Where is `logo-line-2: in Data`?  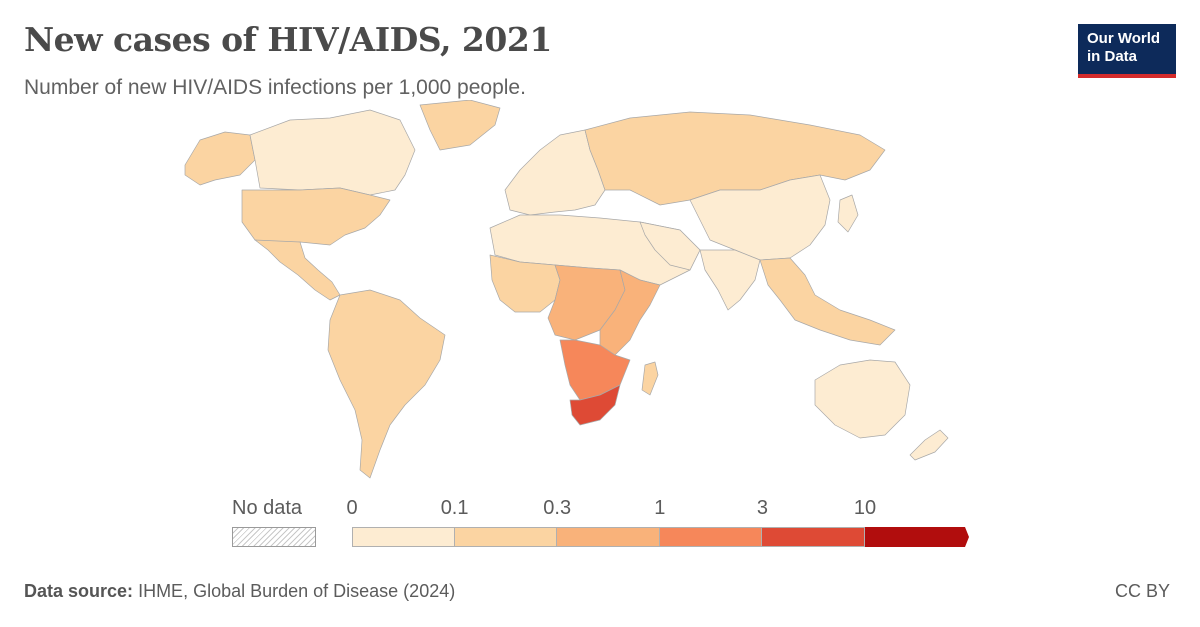
logo-line-2: in Data is located at coordinates (1112, 56).